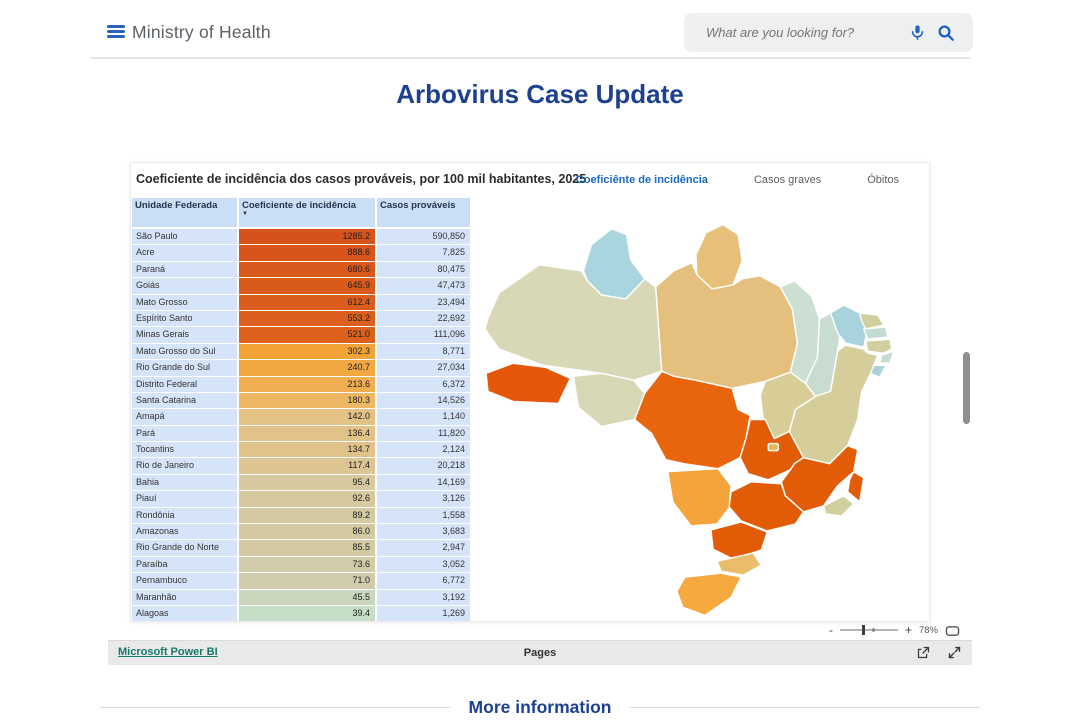  I want to click on table-row-coef-cell: 45.5, so click(307, 597).